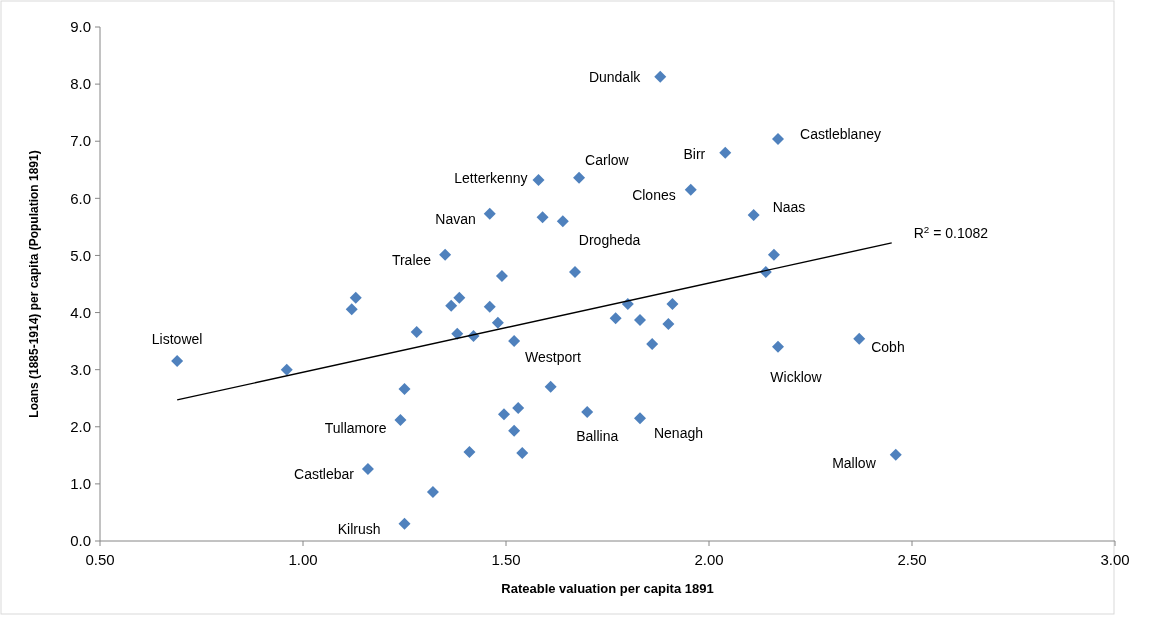  Describe the element at coordinates (888, 346) in the screenshot. I see `annotation: Cobh` at that location.